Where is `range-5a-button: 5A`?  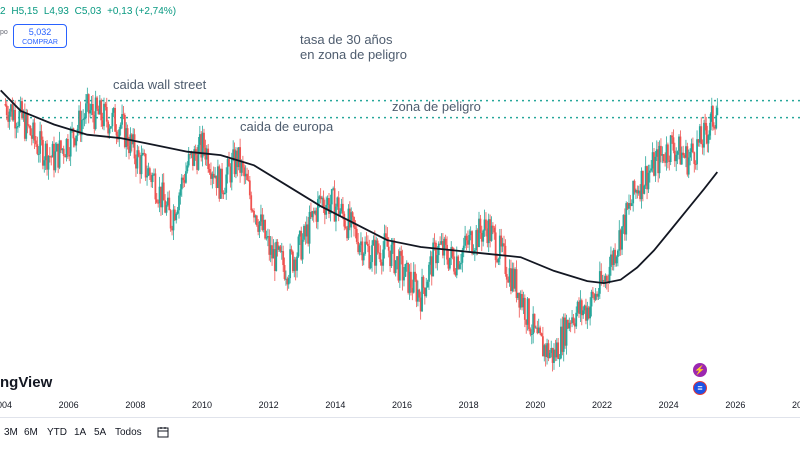 range-5a-button: 5A is located at coordinates (100, 432).